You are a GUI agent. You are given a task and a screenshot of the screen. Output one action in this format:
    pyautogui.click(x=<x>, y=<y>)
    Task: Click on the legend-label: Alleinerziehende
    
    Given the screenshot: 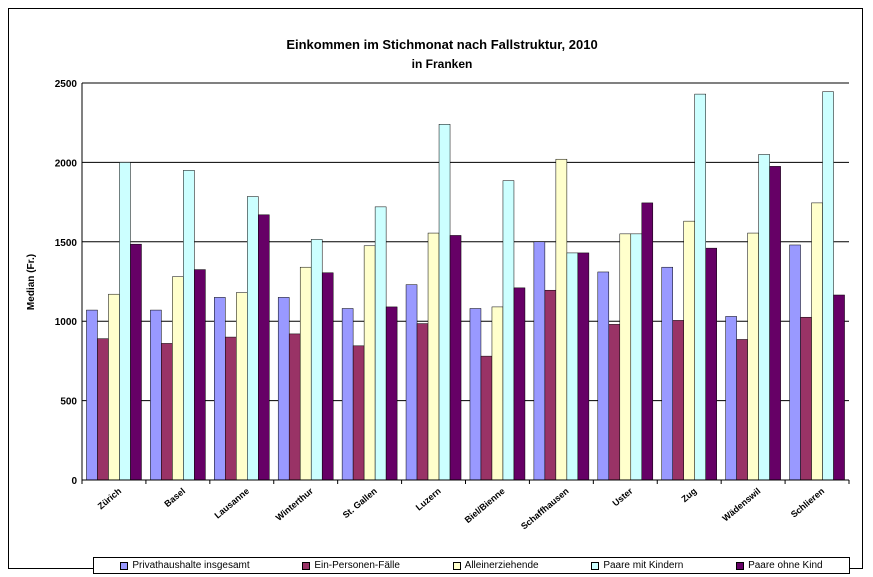 What is the action you would take?
    pyautogui.click(x=501, y=565)
    